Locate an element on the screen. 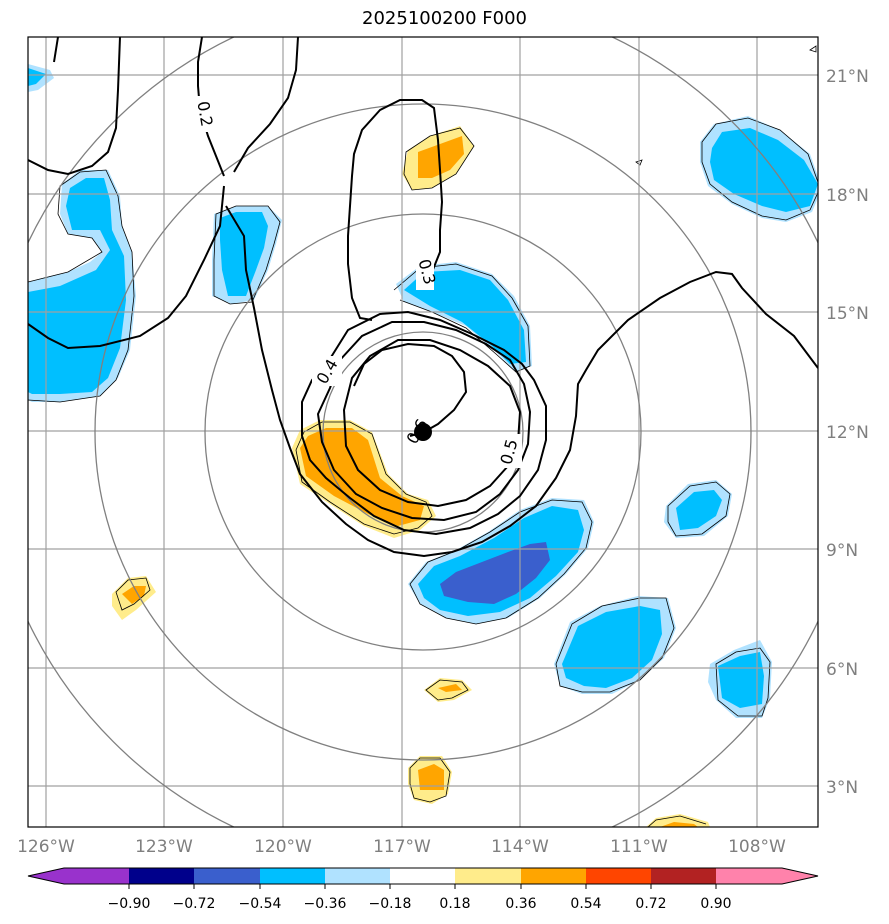 The width and height of the screenshot is (889, 924). lon-tick-label: 117°W is located at coordinates (402, 847).